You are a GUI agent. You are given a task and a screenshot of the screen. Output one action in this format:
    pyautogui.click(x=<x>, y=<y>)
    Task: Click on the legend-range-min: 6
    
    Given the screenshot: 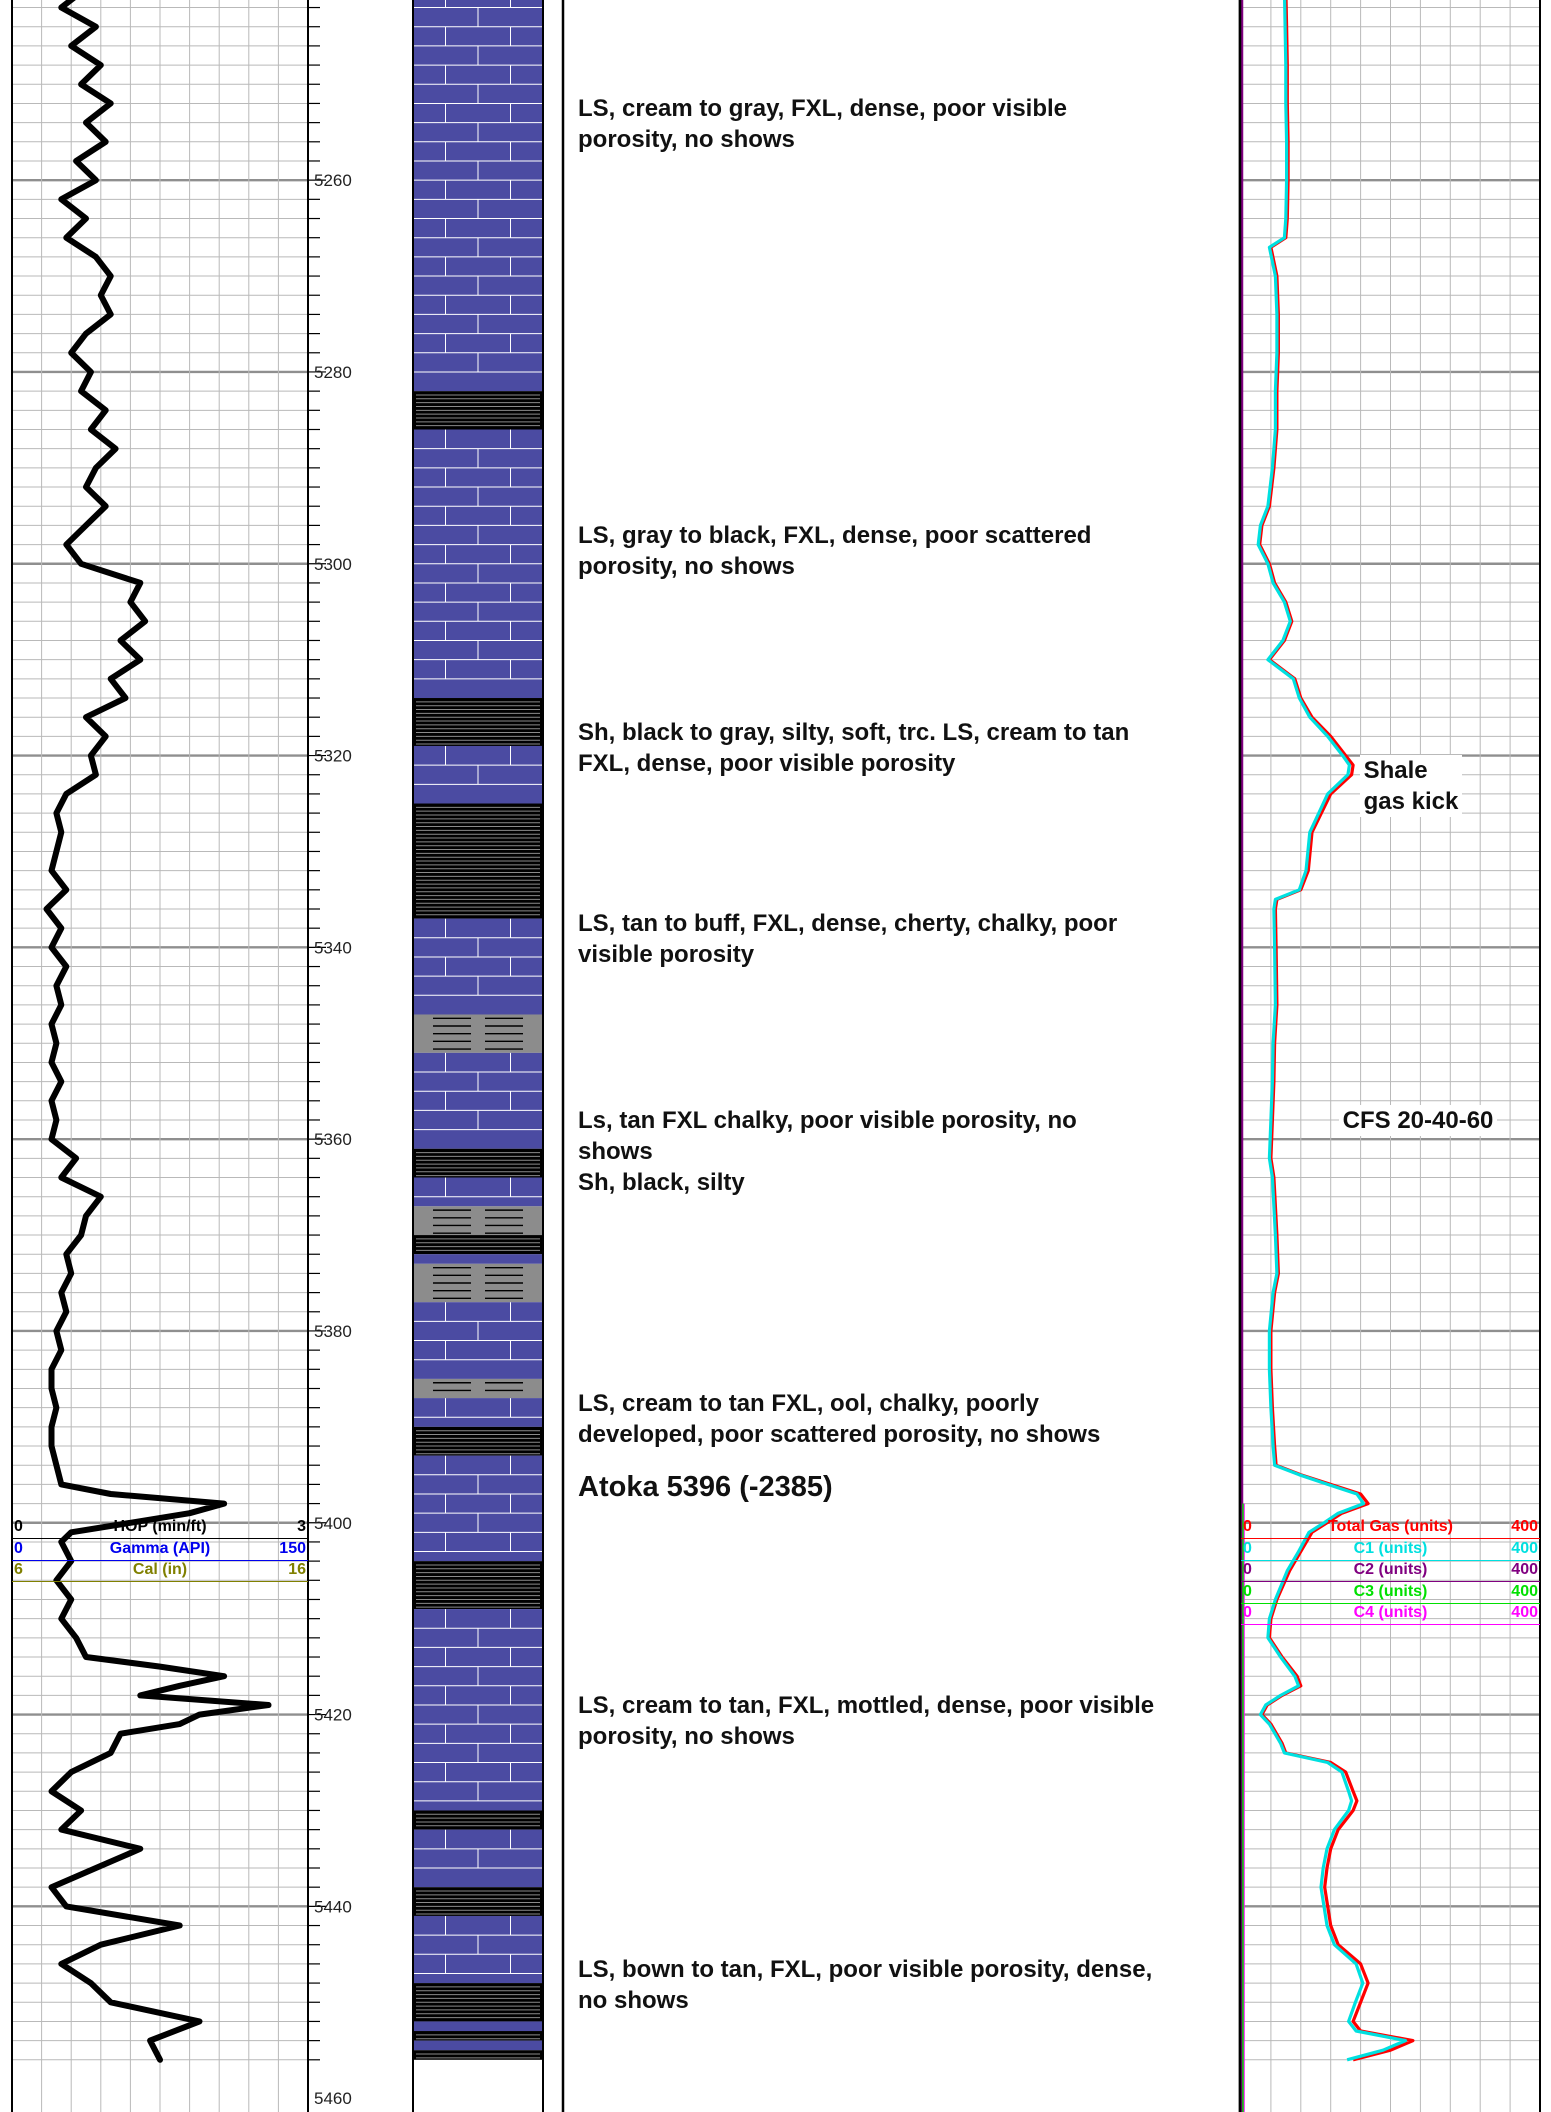 What is the action you would take?
    pyautogui.click(x=18, y=1569)
    